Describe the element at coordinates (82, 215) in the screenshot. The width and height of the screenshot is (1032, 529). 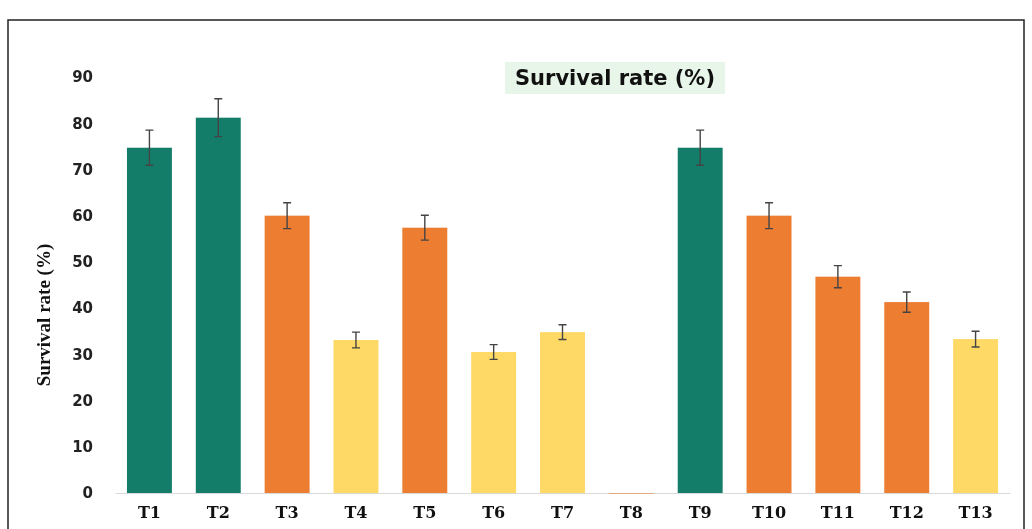
I see `y-tick-label: 60` at that location.